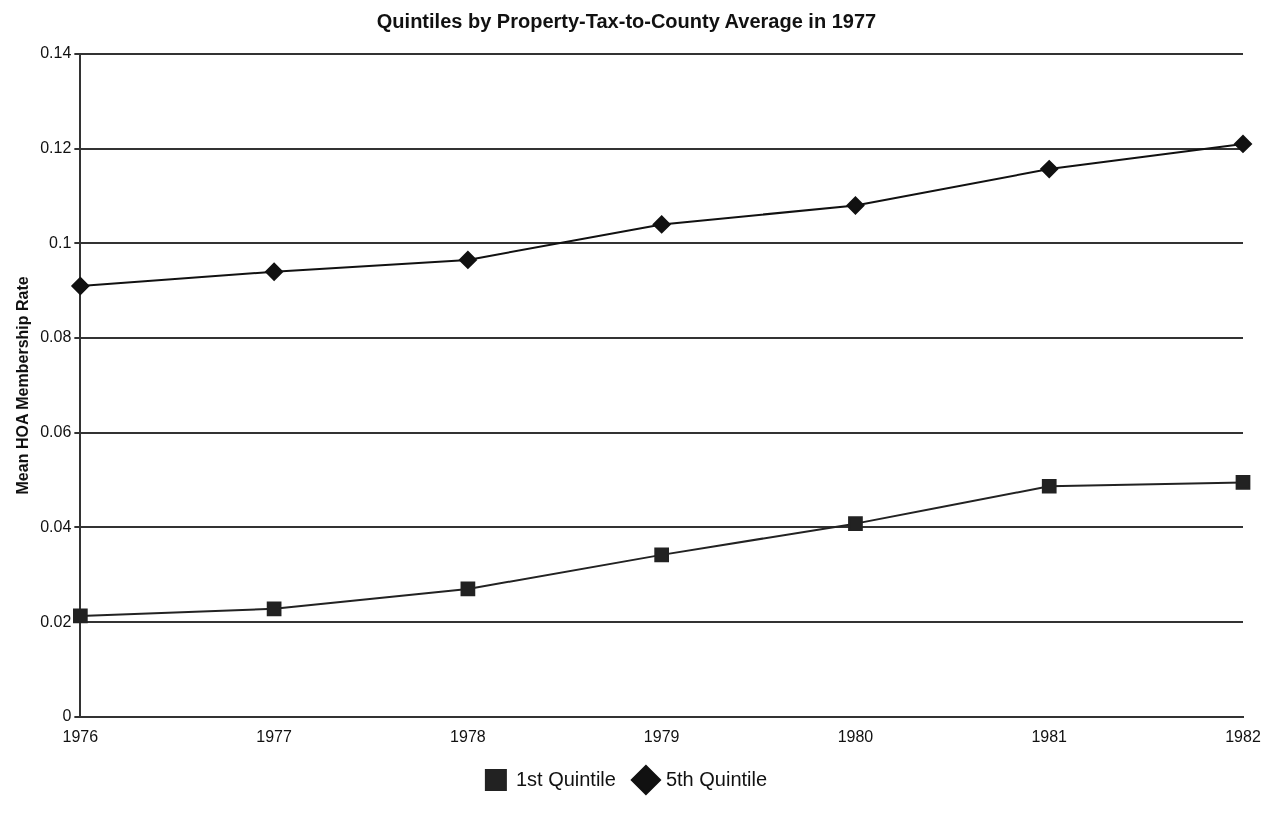 Image resolution: width=1273 pixels, height=820 pixels. Describe the element at coordinates (56, 621) in the screenshot. I see `y-tick-label: 0.02` at that location.